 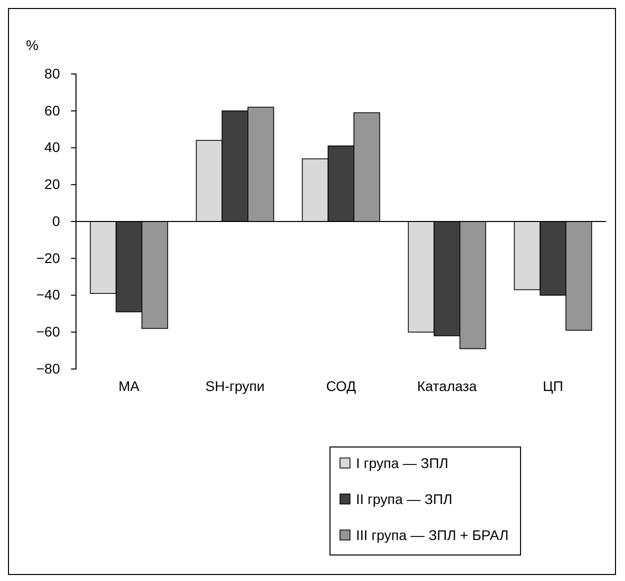 I want to click on x-tick-label: SH-групи, so click(x=235, y=386).